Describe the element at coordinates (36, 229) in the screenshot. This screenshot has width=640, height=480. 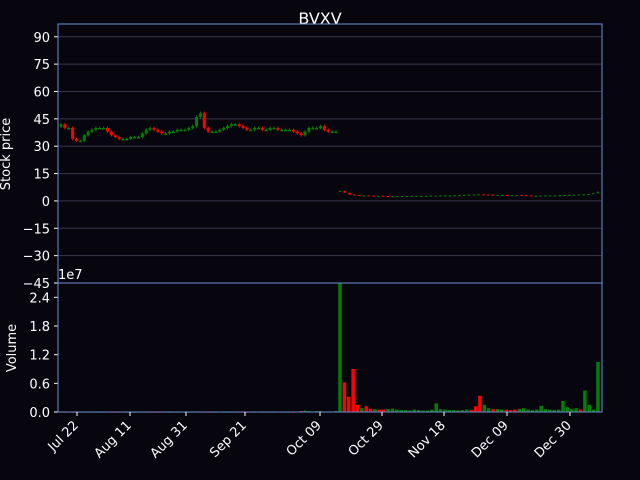
I see `price-tick-label: −15` at that location.